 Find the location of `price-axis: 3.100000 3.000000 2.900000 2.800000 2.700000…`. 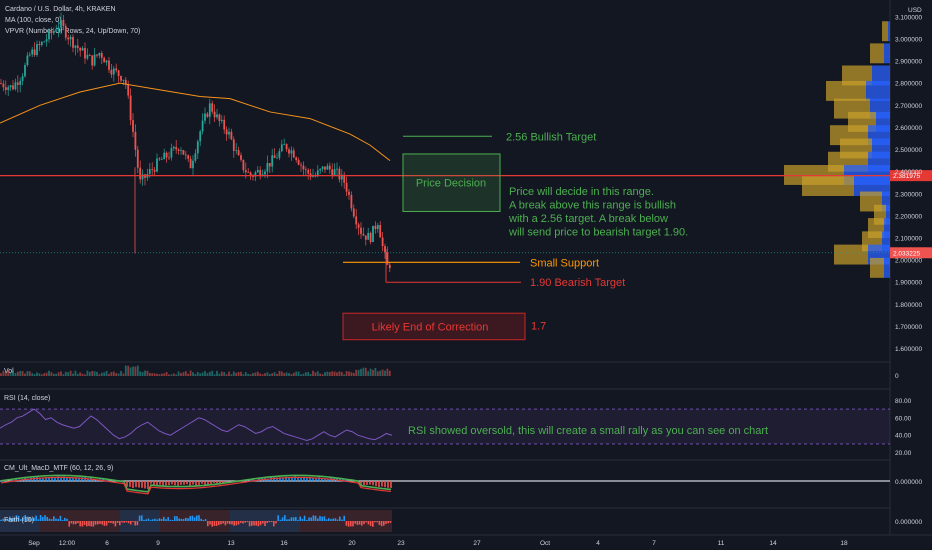

price-axis: 3.100000 3.000000 2.900000 2.800000 2.700000… is located at coordinates (908, 183).